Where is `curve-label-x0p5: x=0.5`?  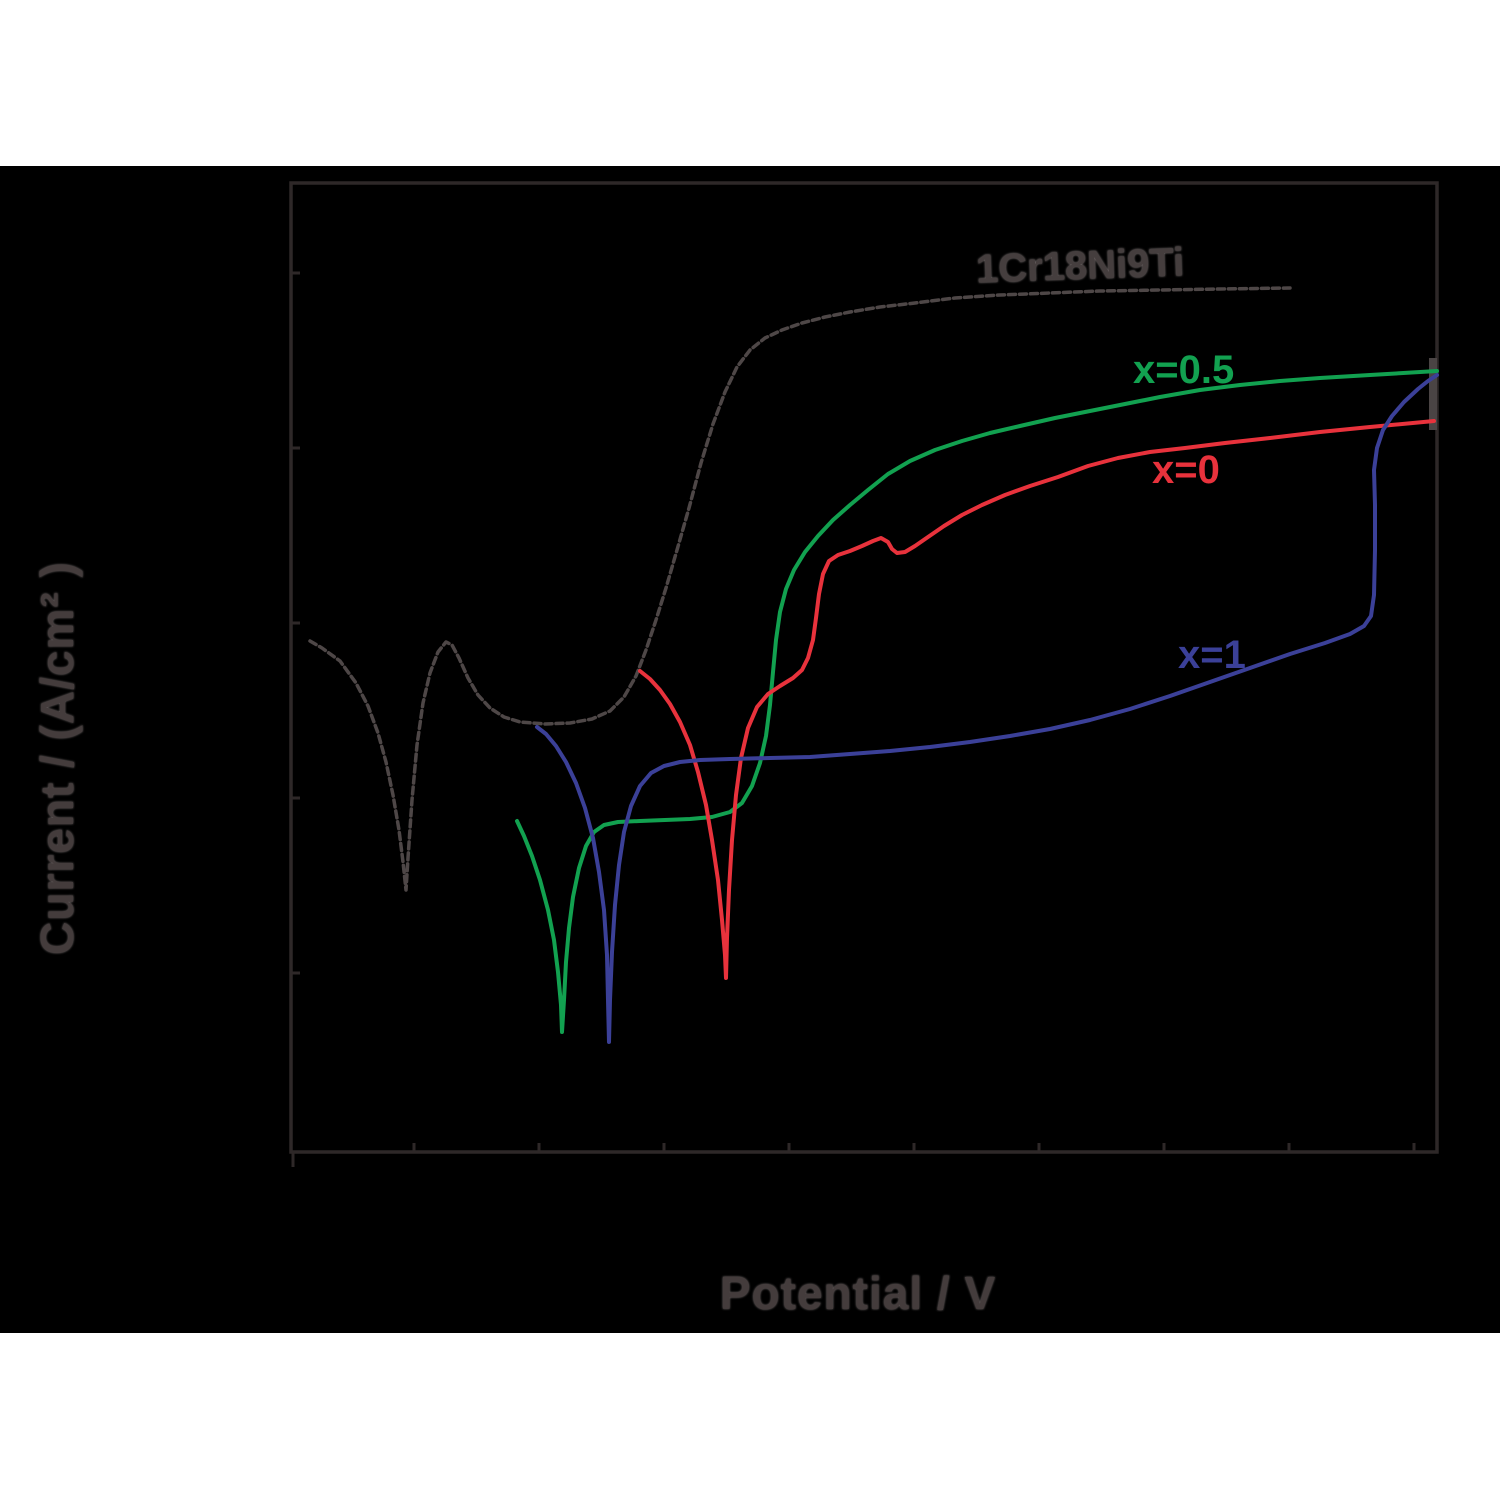
curve-label-x0p5: x=0.5 is located at coordinates (1184, 370).